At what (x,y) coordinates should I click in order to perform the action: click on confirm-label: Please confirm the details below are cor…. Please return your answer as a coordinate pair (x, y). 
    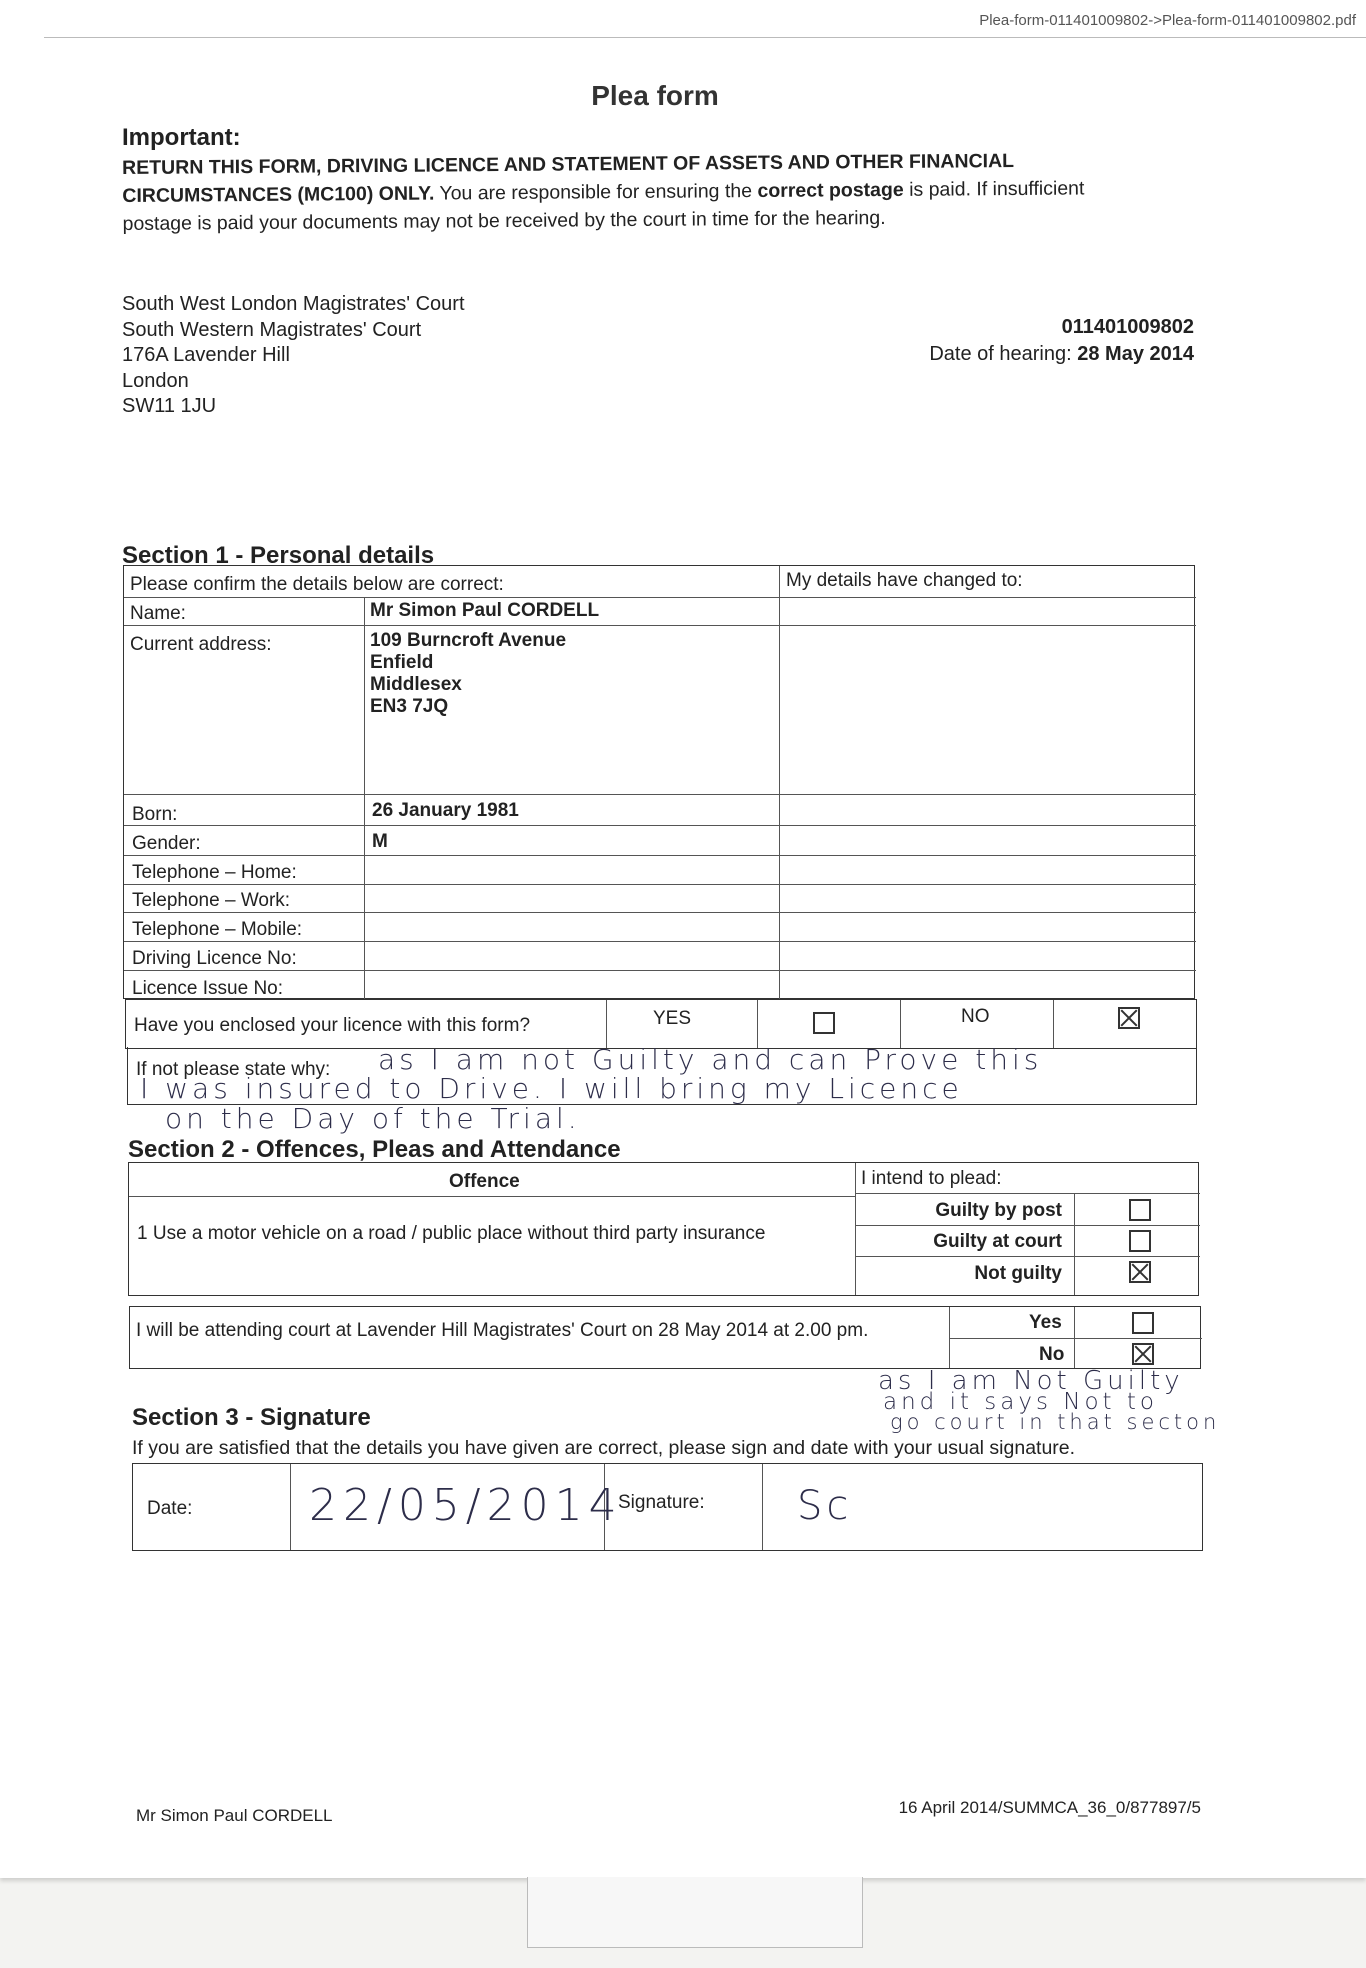
    Looking at the image, I should click on (317, 584).